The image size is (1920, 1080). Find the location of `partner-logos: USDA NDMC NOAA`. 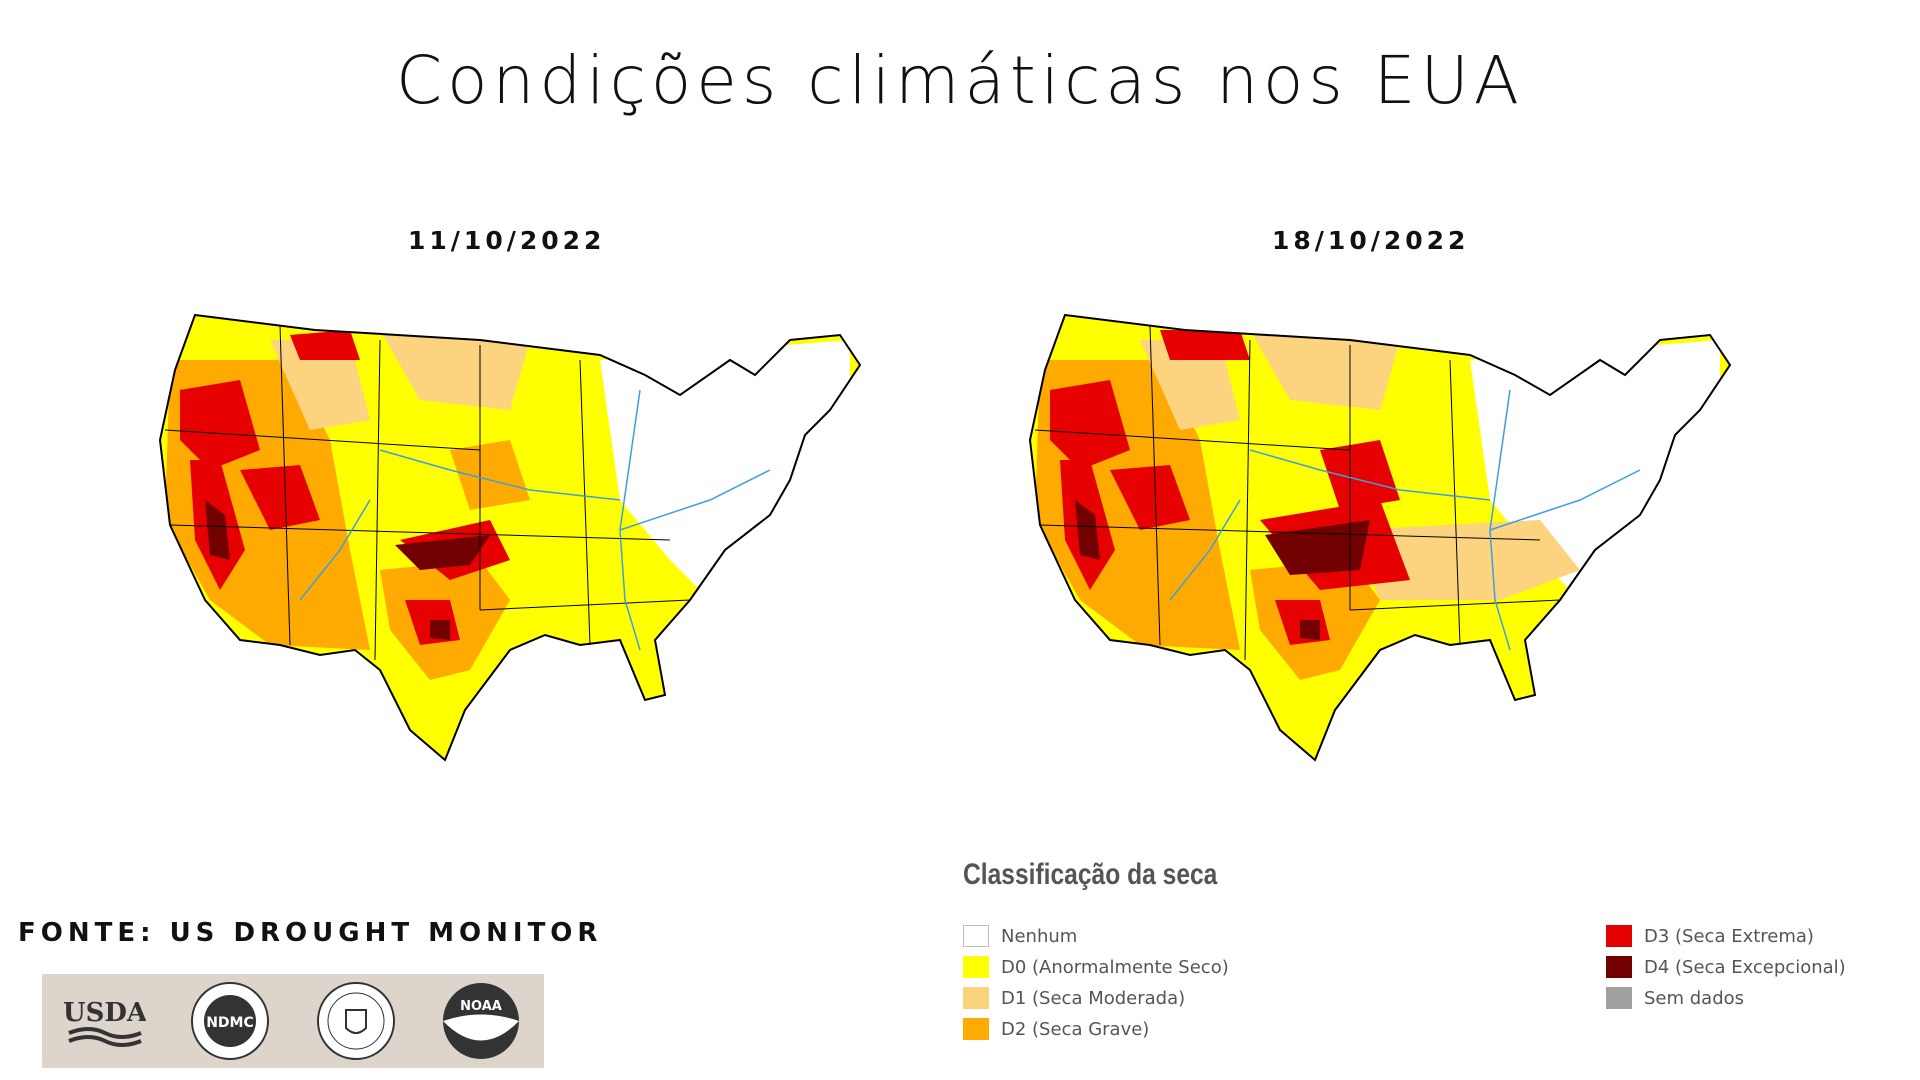

partner-logos: USDA NDMC NOAA is located at coordinates (293, 1021).